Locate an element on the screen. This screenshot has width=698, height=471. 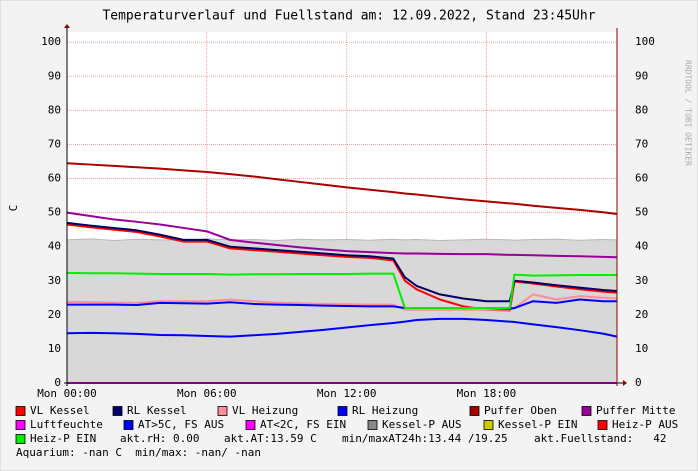
x-tick-label: Mon 06:00 is located at coordinates (207, 393).